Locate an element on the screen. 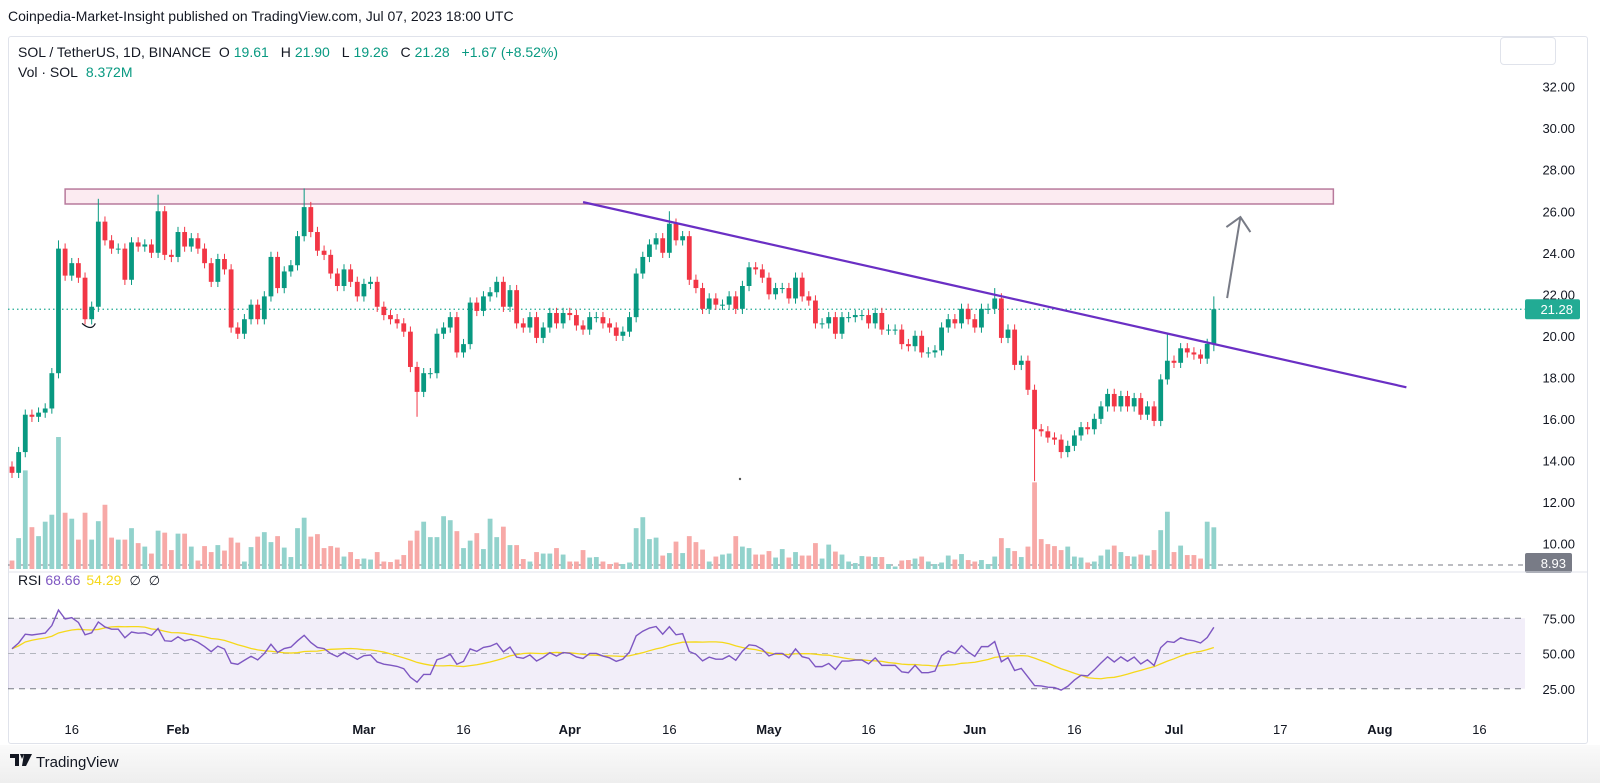  rsi-ma-value: 54.29 is located at coordinates (104, 580).